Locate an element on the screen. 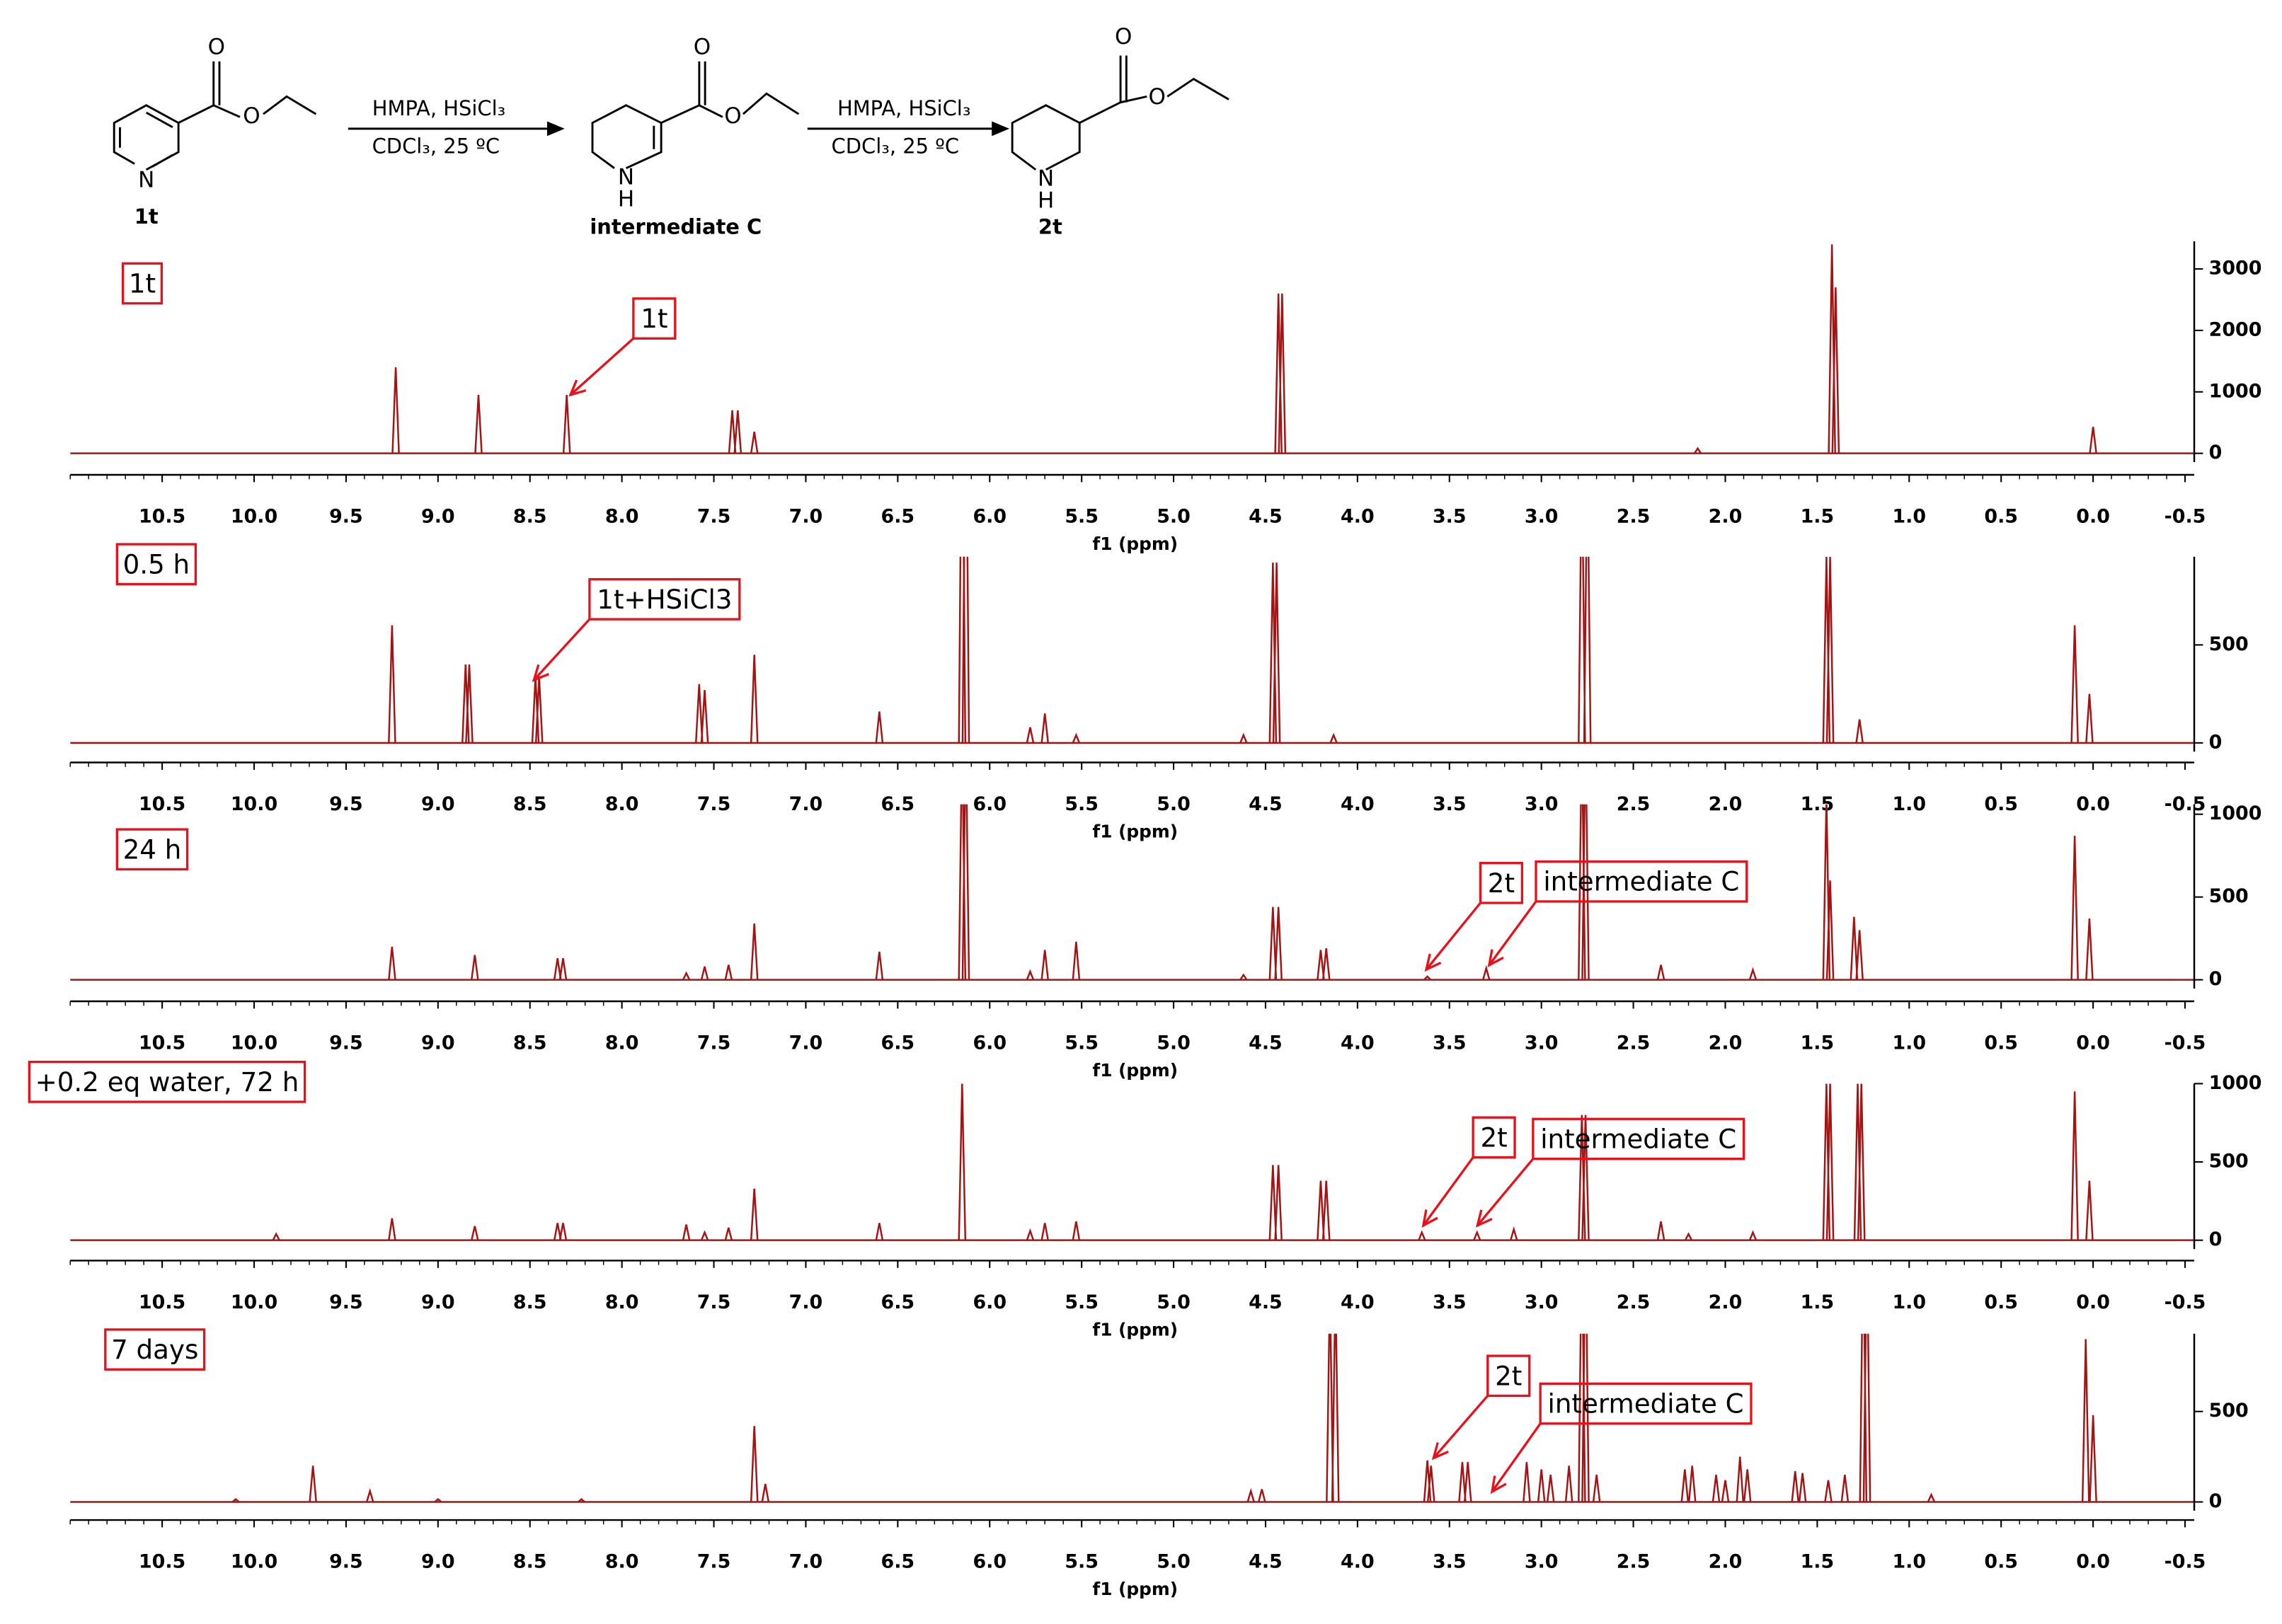  annotation: 2t is located at coordinates (1501, 883).